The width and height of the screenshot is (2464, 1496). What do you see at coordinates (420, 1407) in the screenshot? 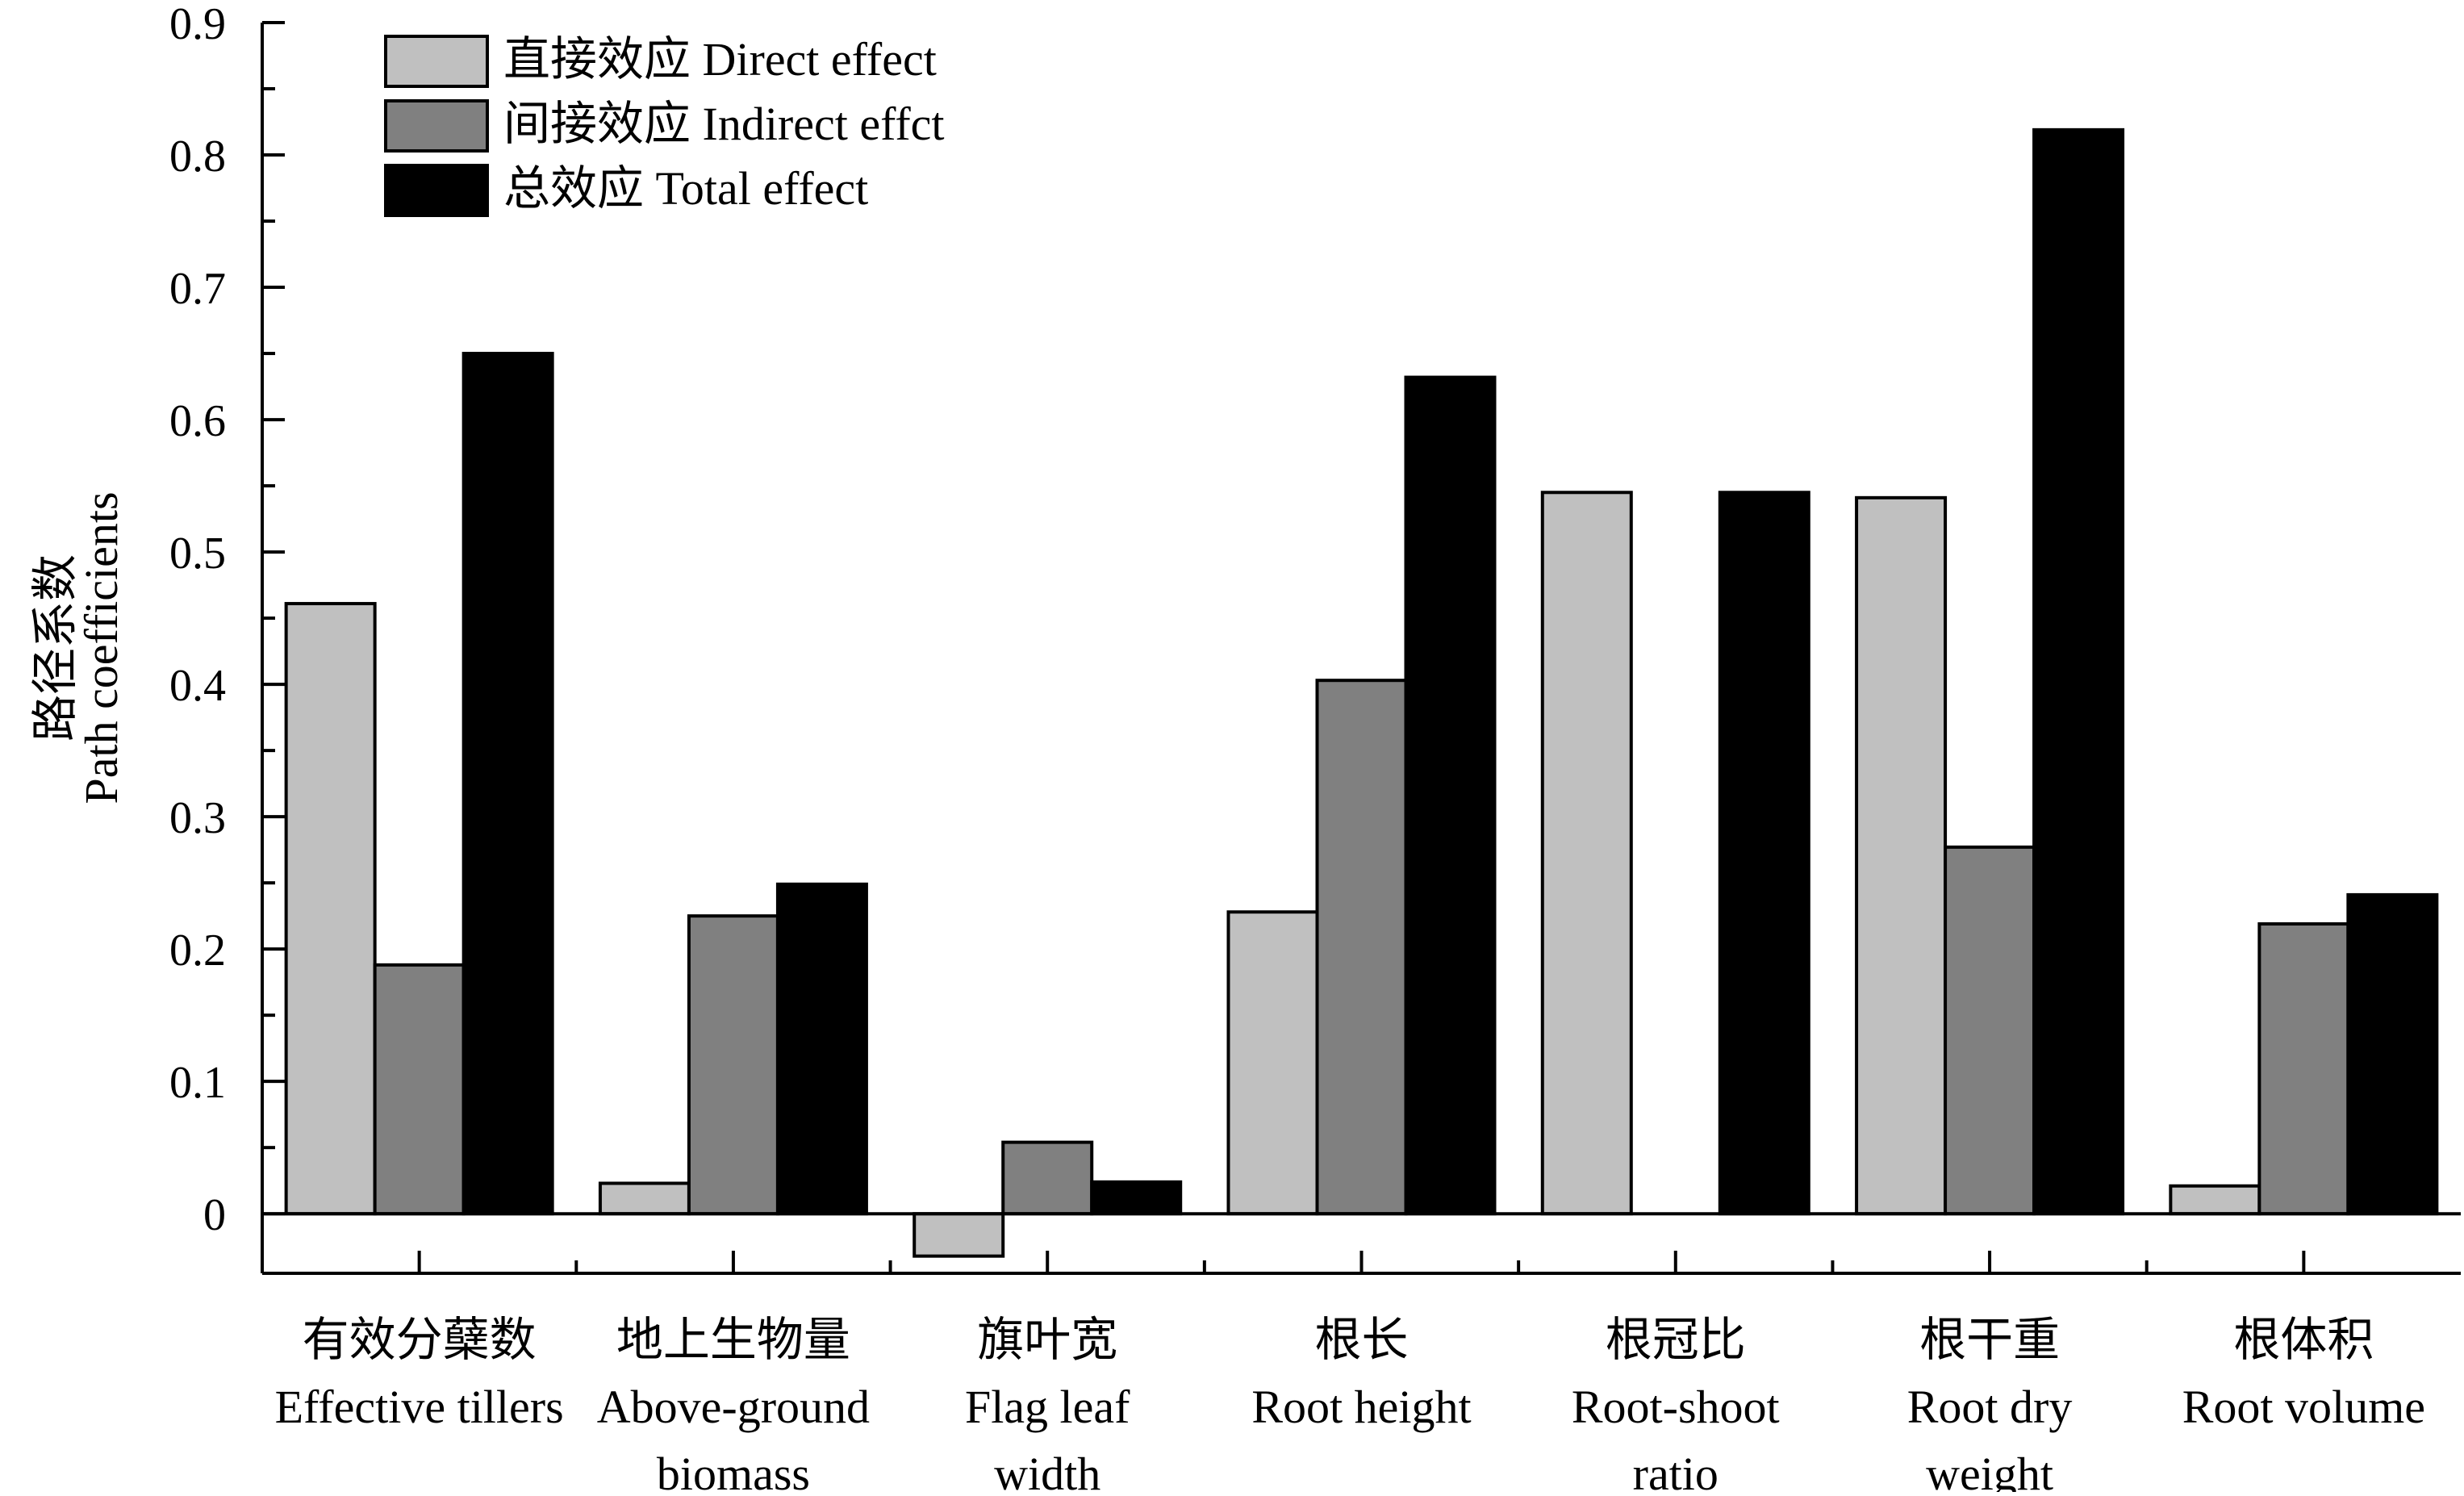
I see `x-category-label-0-line-1: Effective tillers` at bounding box center [420, 1407].